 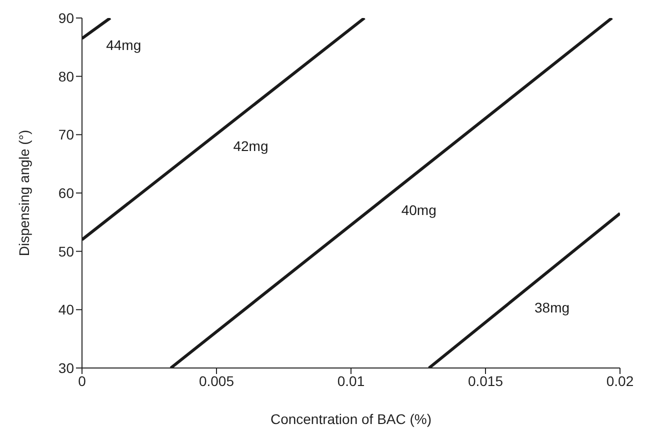 I want to click on y-tick-label: 70, so click(x=66, y=134).